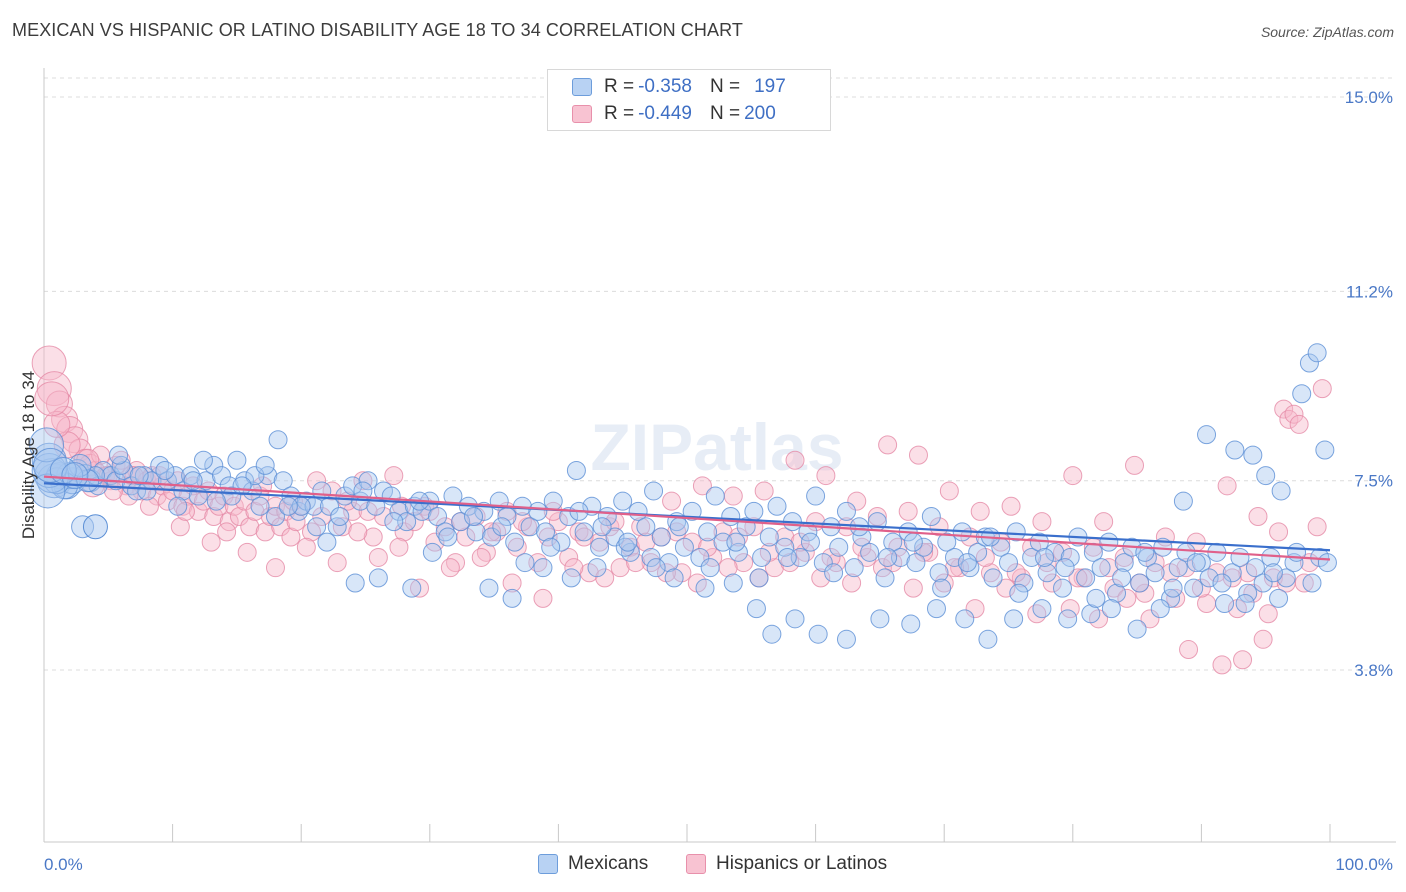  What do you see at coordinates (582, 114) in the screenshot?
I see `legend-swatch-hispanics` at bounding box center [582, 114].